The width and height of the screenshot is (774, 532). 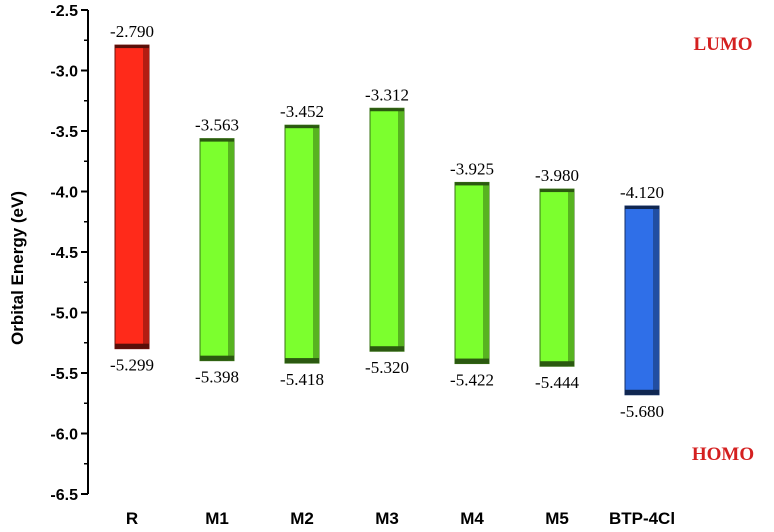 What do you see at coordinates (217, 125) in the screenshot?
I see `lumo-value-label: -3.563` at bounding box center [217, 125].